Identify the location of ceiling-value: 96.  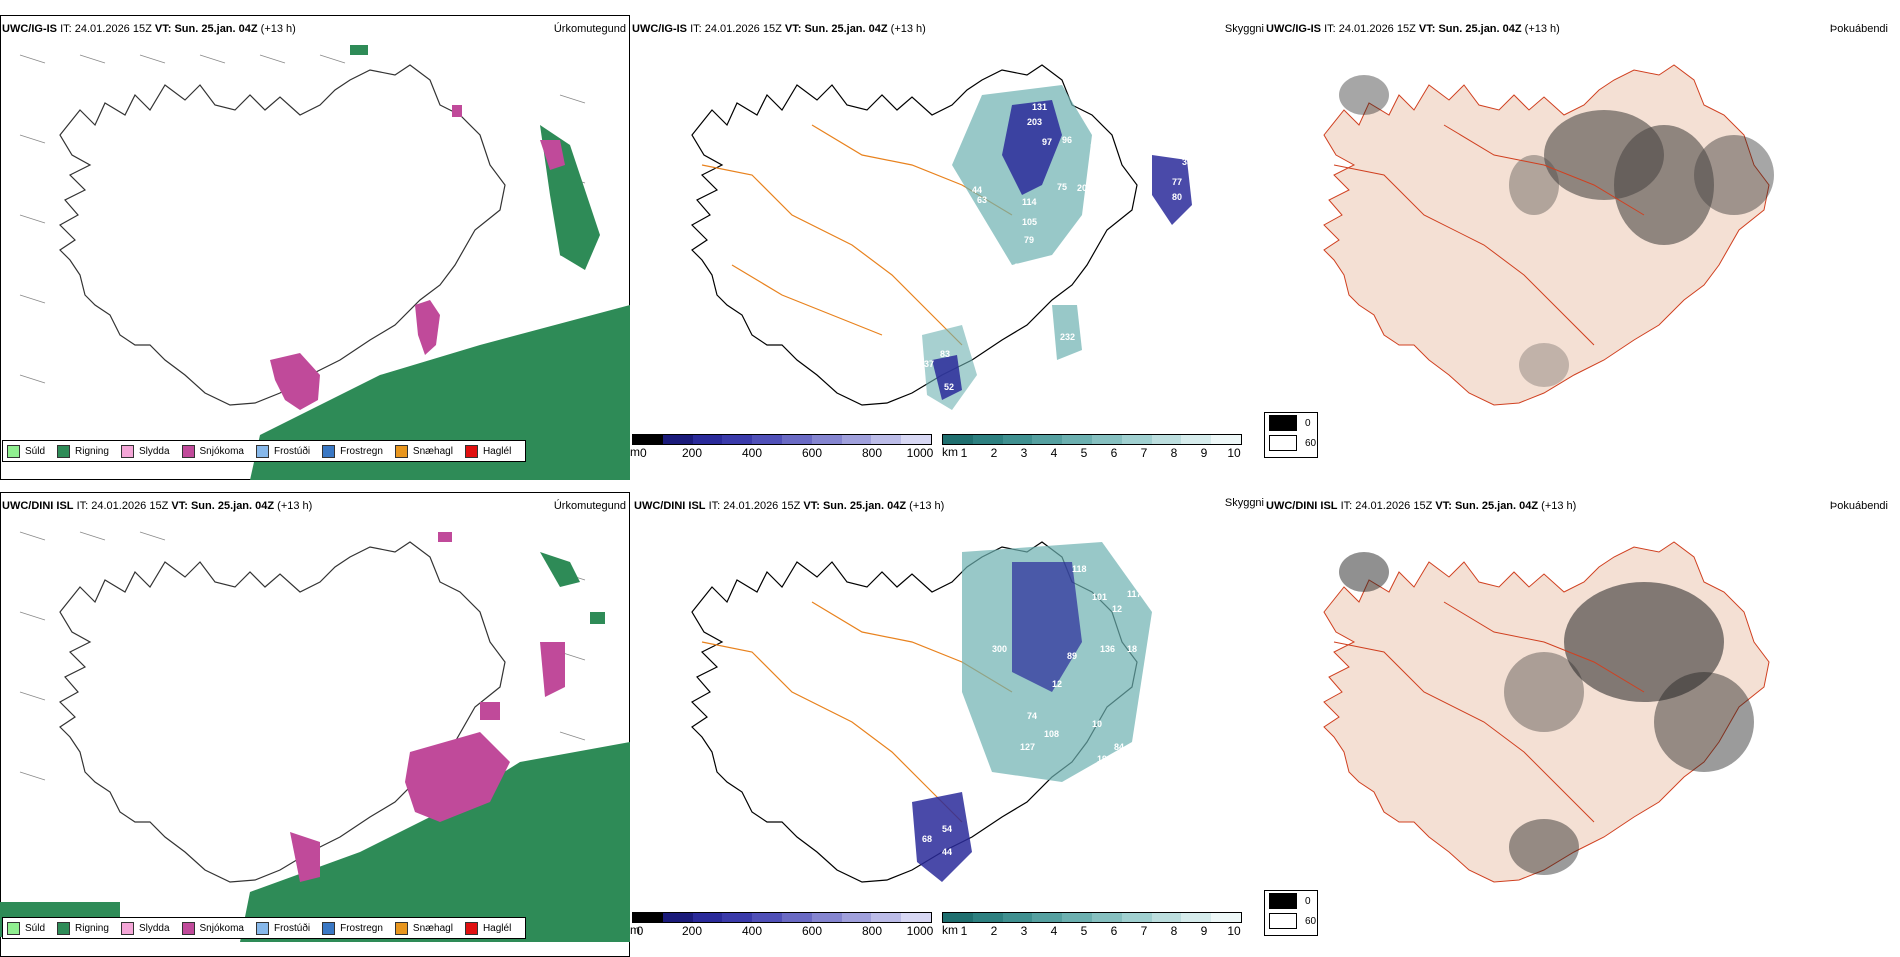
(1067, 140).